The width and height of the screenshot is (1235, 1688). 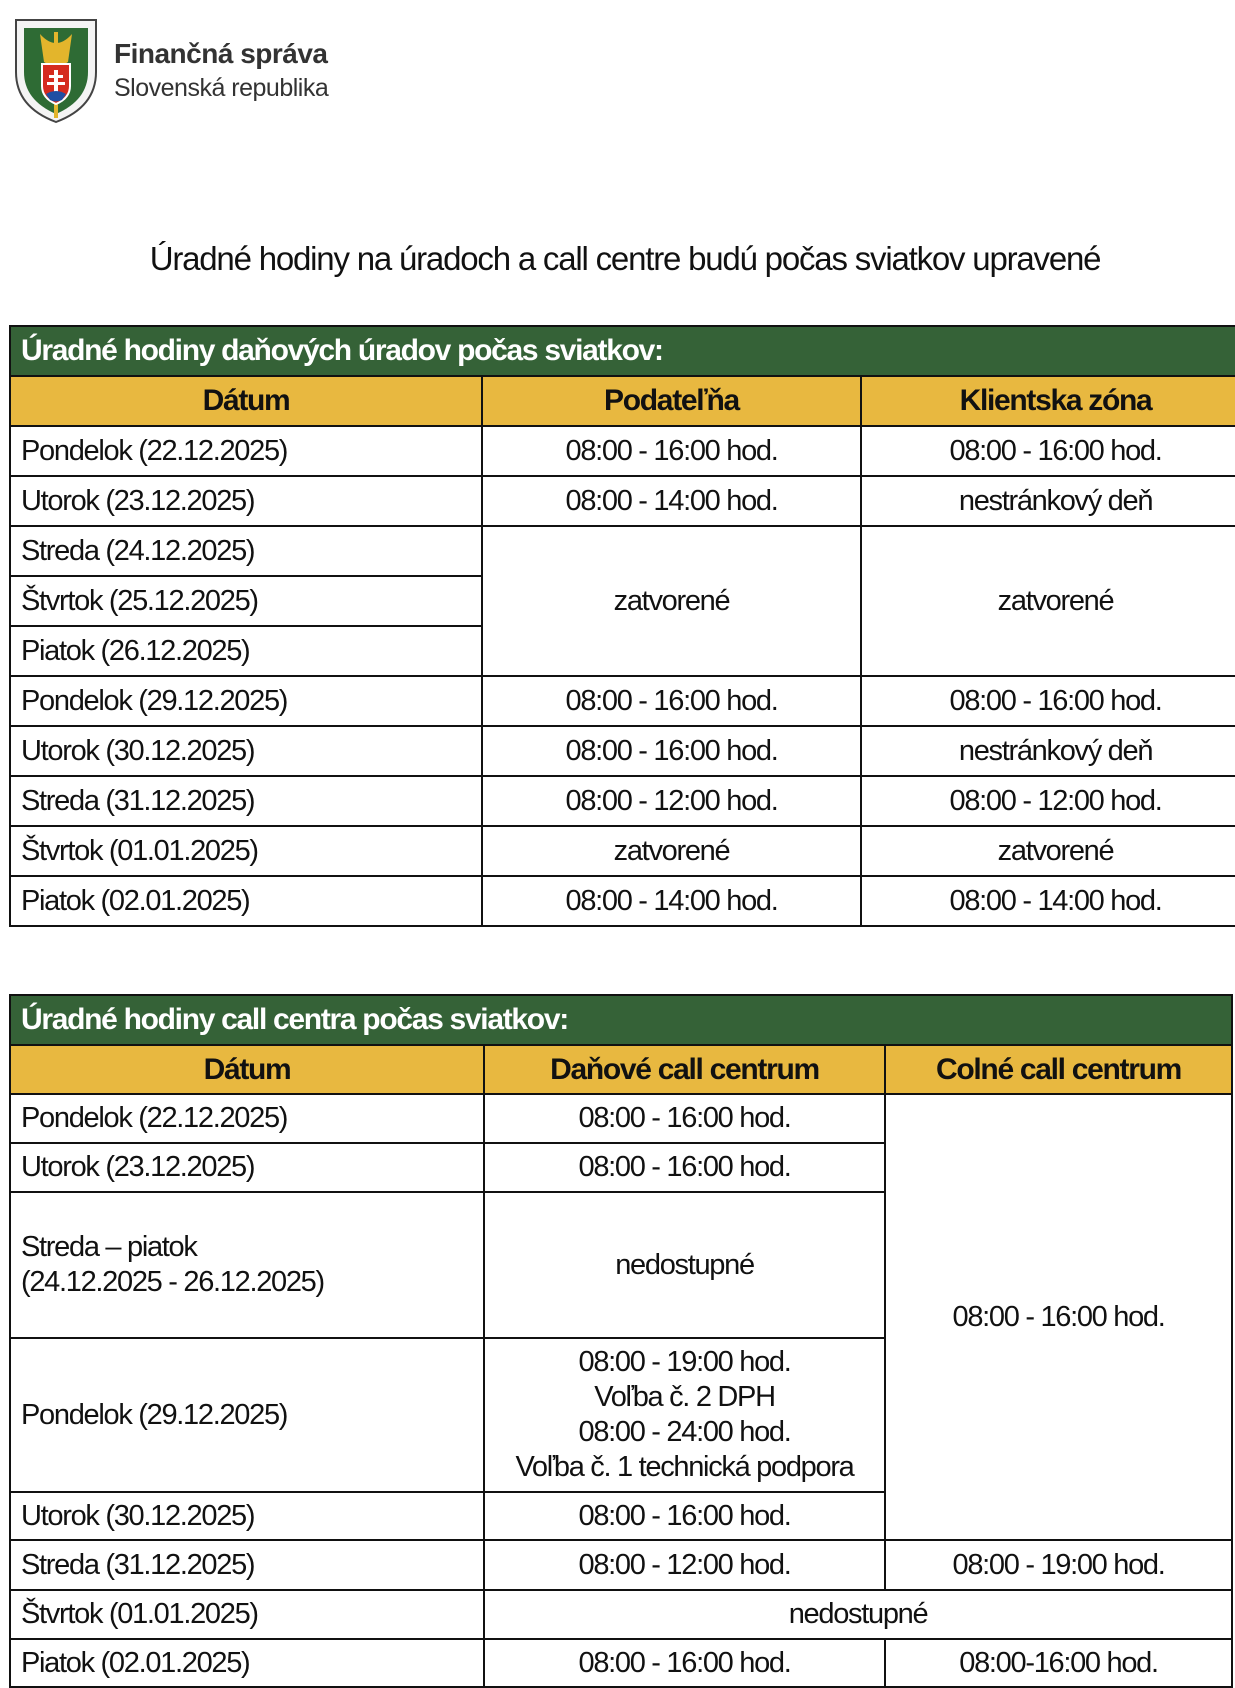 What do you see at coordinates (56, 71) in the screenshot?
I see `financna-sprava-logo` at bounding box center [56, 71].